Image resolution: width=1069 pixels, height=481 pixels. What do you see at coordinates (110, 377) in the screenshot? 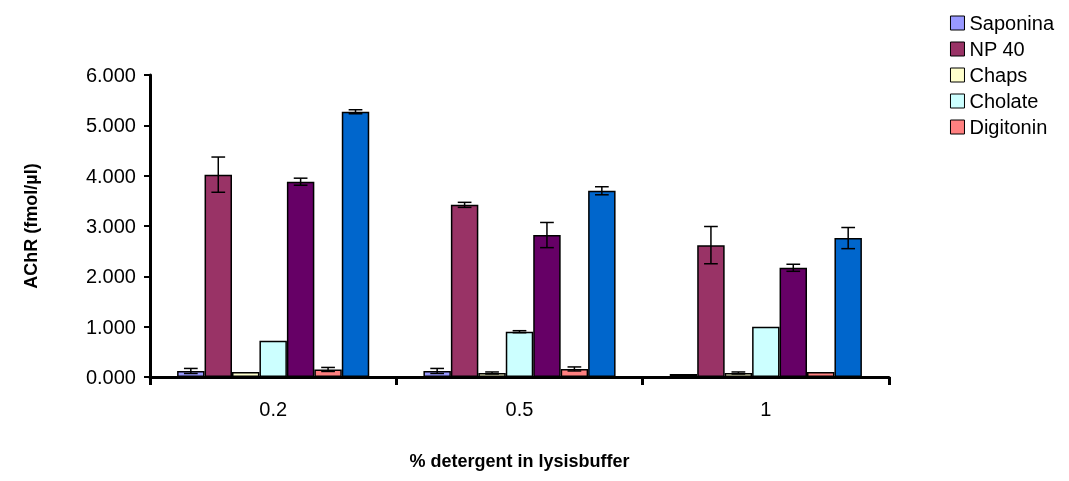
I see `y-tick-label: 0.000` at bounding box center [110, 377].